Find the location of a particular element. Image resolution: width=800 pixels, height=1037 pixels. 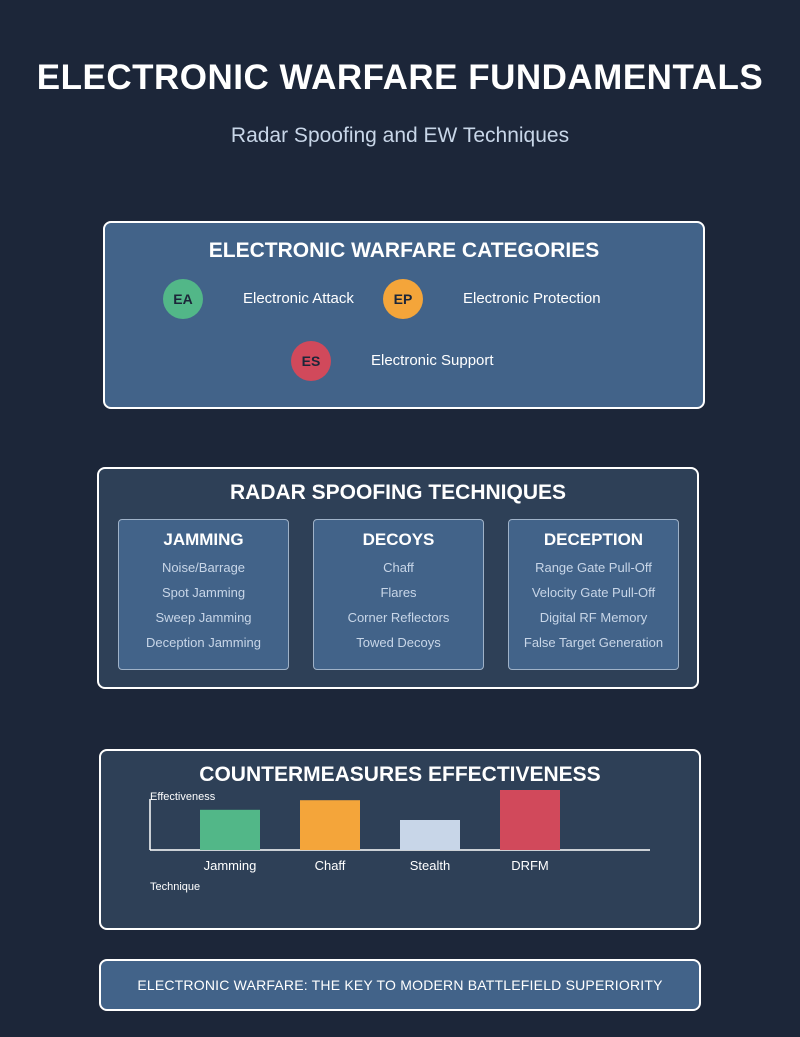

deception-item: False Target Generation is located at coordinates (593, 642).